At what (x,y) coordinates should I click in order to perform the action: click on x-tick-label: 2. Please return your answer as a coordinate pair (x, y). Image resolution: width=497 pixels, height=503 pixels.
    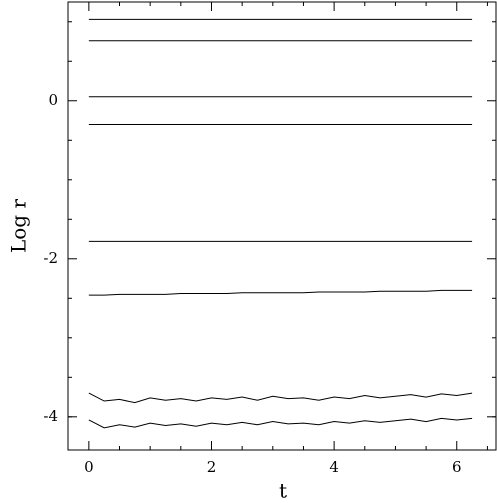
    Looking at the image, I should click on (212, 467).